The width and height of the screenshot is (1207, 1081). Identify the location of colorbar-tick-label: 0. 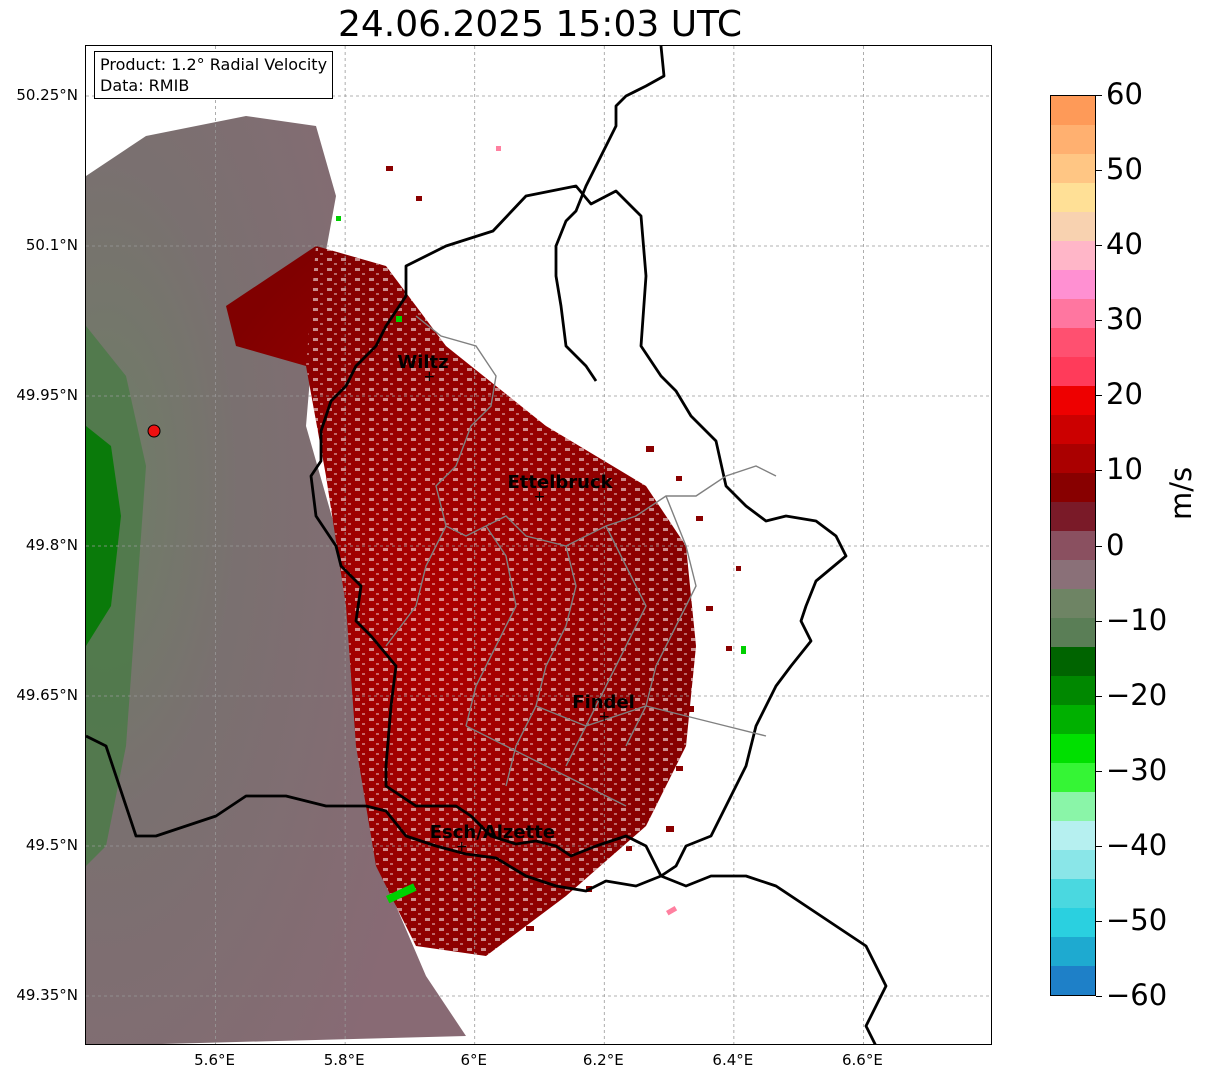
(1115, 544).